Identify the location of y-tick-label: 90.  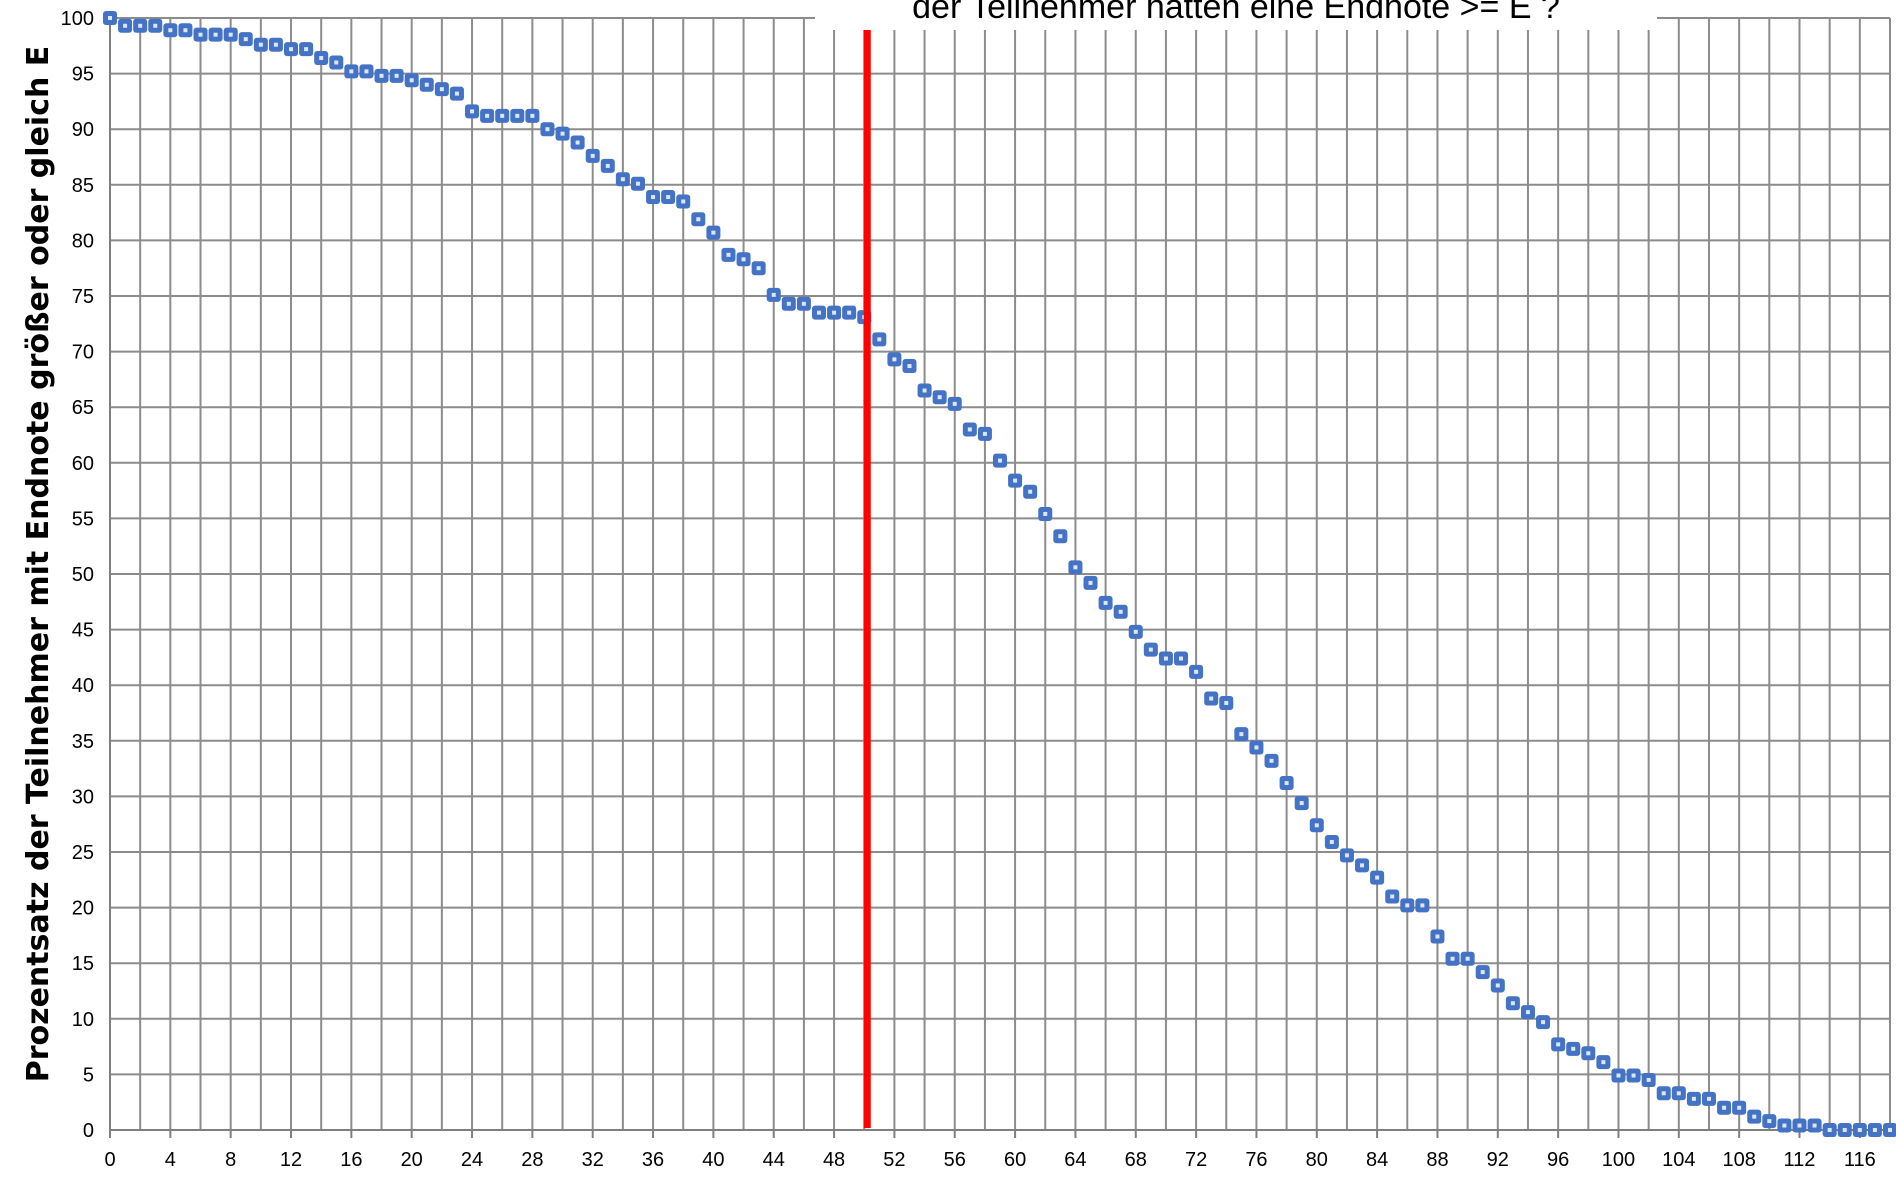
(83, 130).